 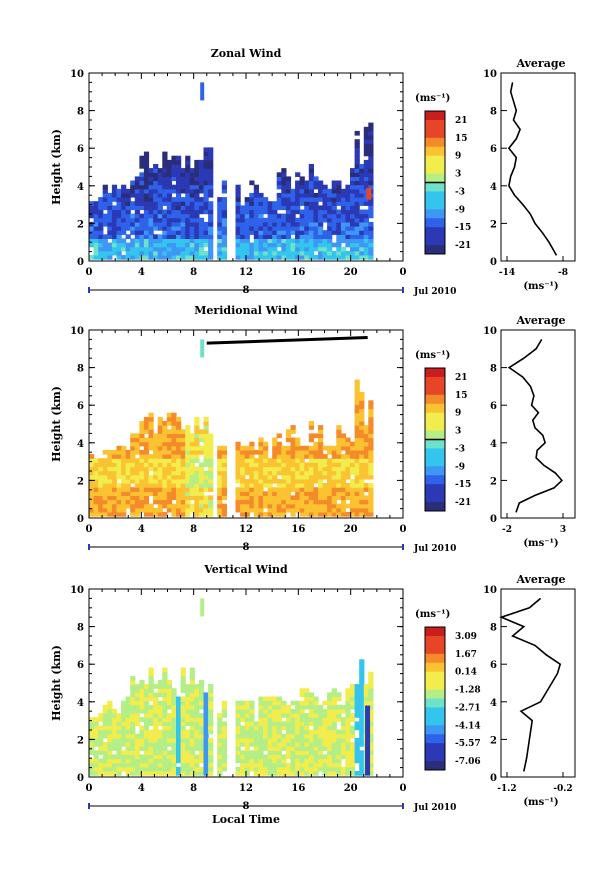 What do you see at coordinates (466, 673) in the screenshot?
I see `colorbar-tick-label: 0.14` at bounding box center [466, 673].